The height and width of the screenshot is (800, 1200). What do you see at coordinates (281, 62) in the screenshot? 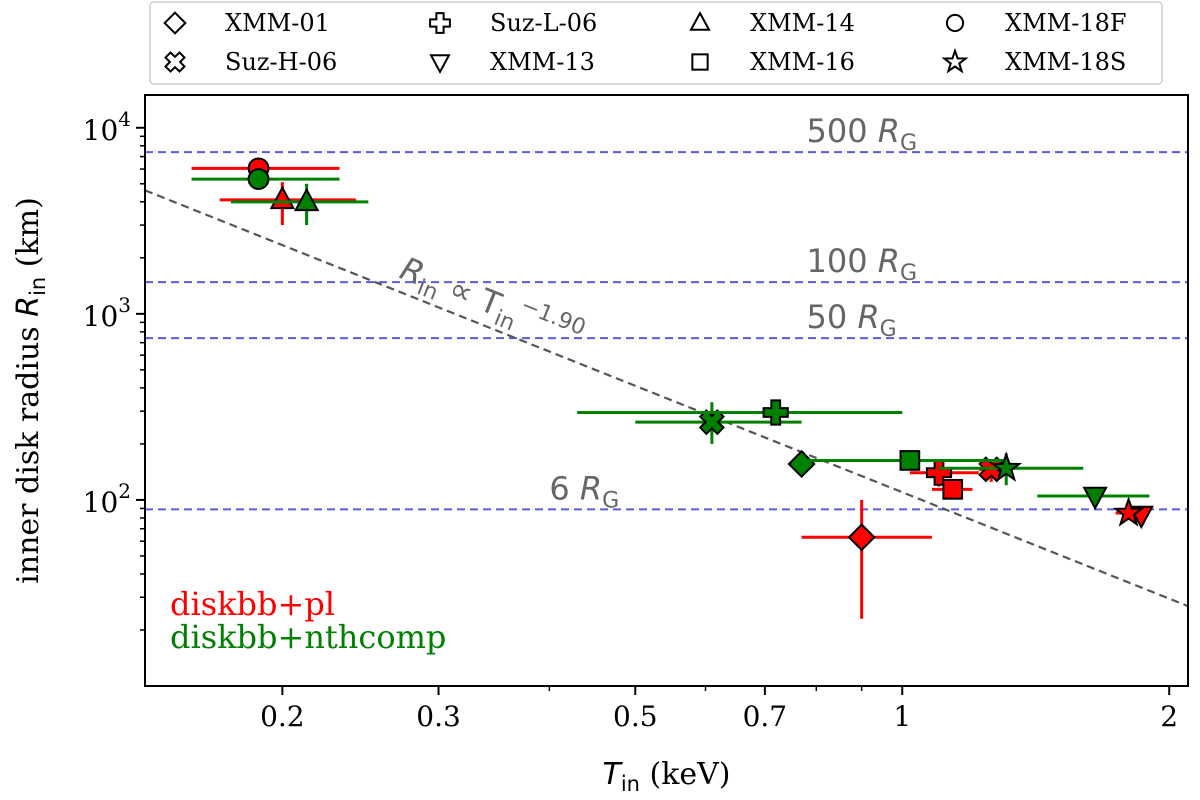
I see `legend-label: Suz-H-06` at bounding box center [281, 62].